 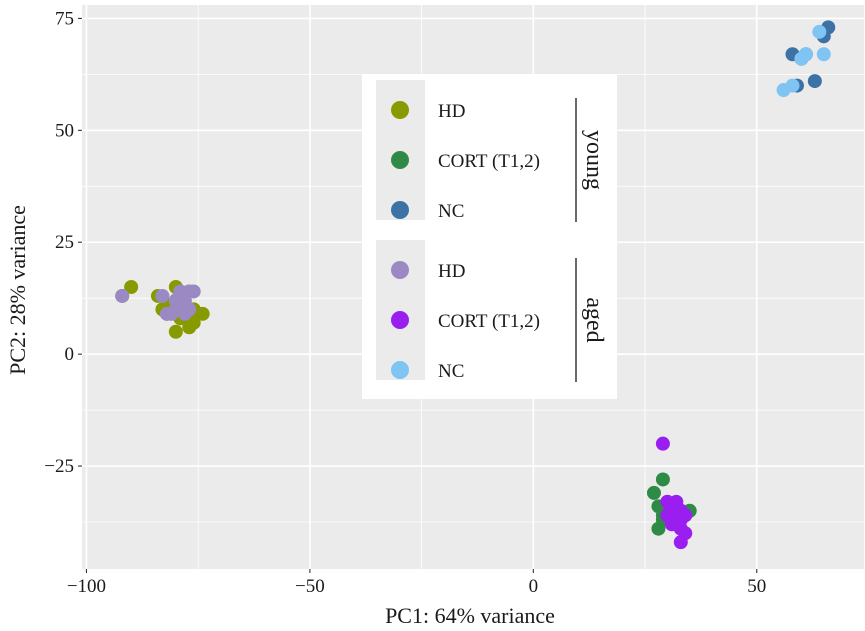 I want to click on y-axis-title: PC2: 28% variance, so click(x=17, y=290).